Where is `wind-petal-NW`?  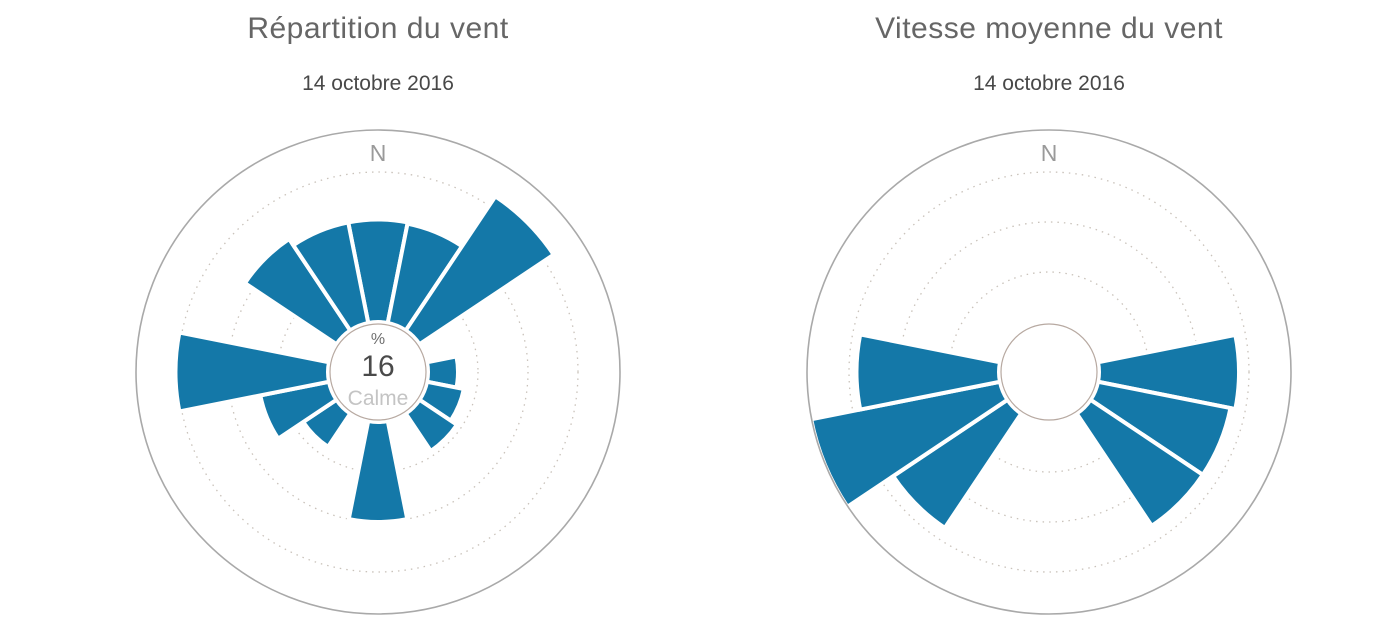 wind-petal-NW is located at coordinates (297, 291).